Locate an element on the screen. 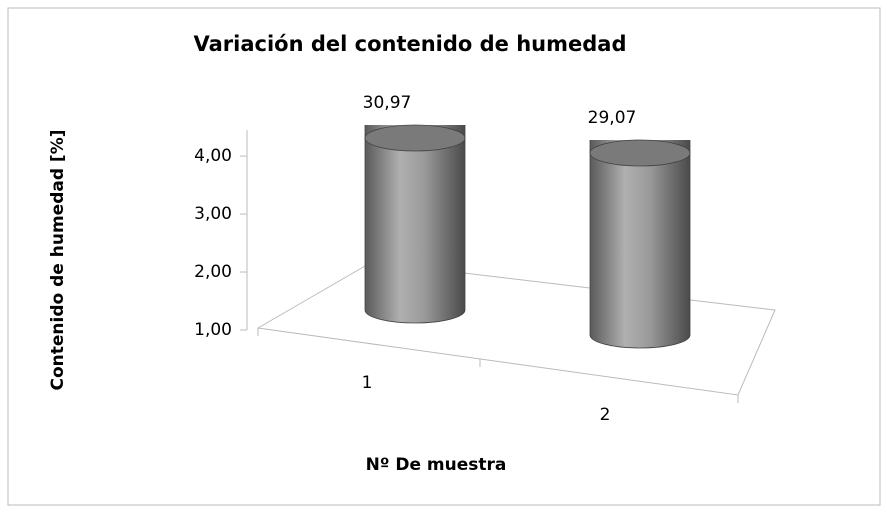 The height and width of the screenshot is (513, 887). y-axis-label: Contenido de humedad [%] is located at coordinates (58, 260).